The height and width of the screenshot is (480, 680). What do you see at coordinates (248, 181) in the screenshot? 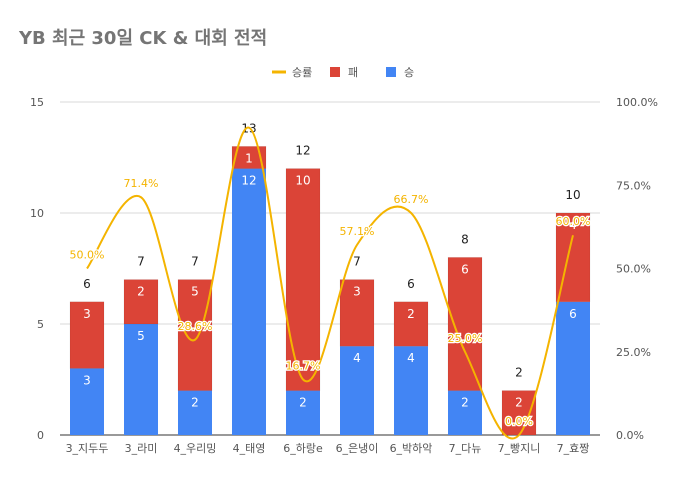
I see `win-data-label: 12` at bounding box center [248, 181].